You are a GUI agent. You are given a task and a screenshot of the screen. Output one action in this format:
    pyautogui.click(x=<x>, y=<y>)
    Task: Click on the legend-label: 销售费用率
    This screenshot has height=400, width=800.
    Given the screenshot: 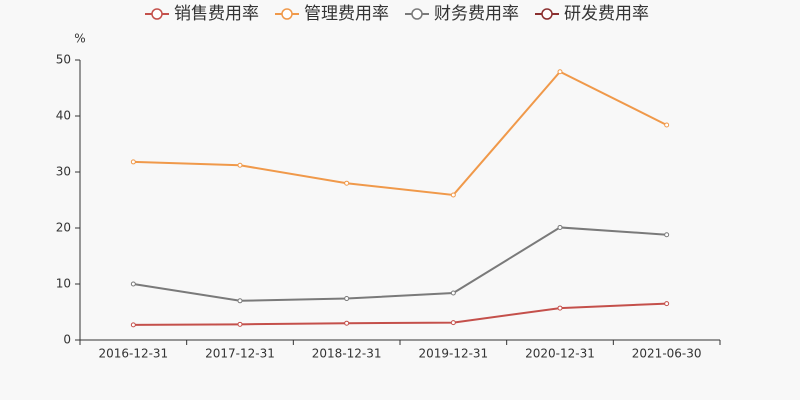 What is the action you would take?
    pyautogui.click(x=216, y=14)
    